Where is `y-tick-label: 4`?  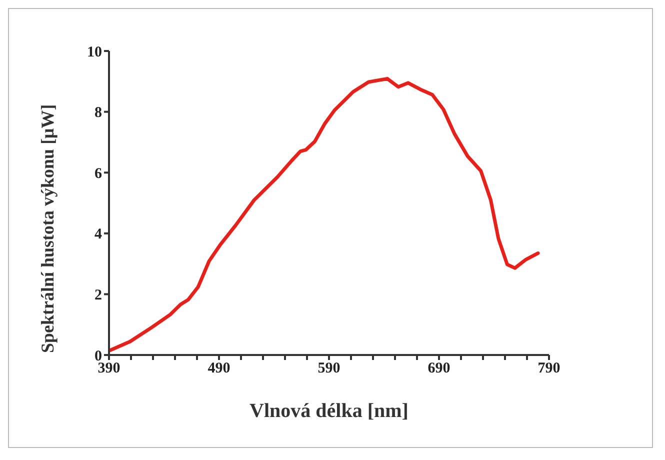 y-tick-label: 4 is located at coordinates (98, 234).